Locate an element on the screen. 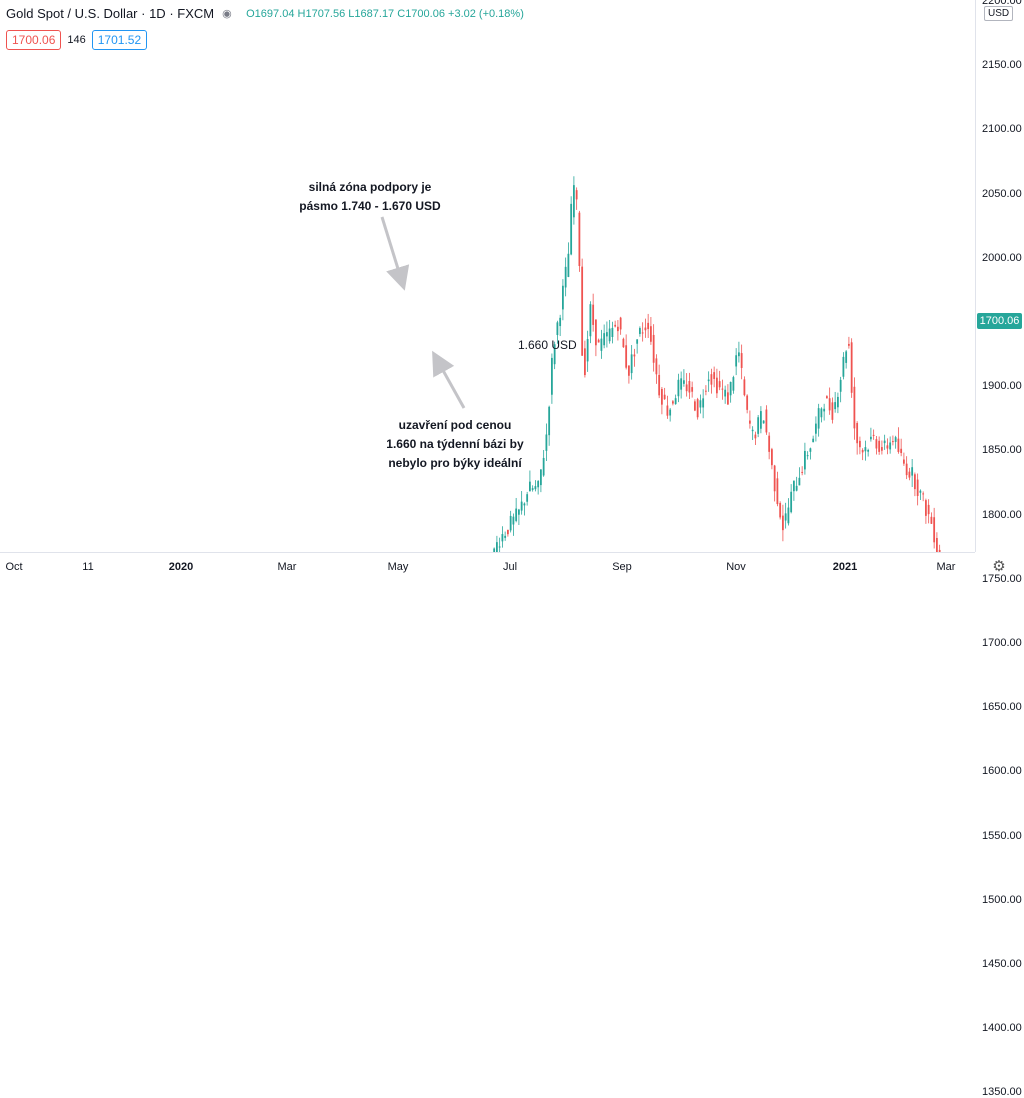 The height and width of the screenshot is (1098, 1024). annotation-line: pásmo 1.740 - 1.670 USD is located at coordinates (370, 206).